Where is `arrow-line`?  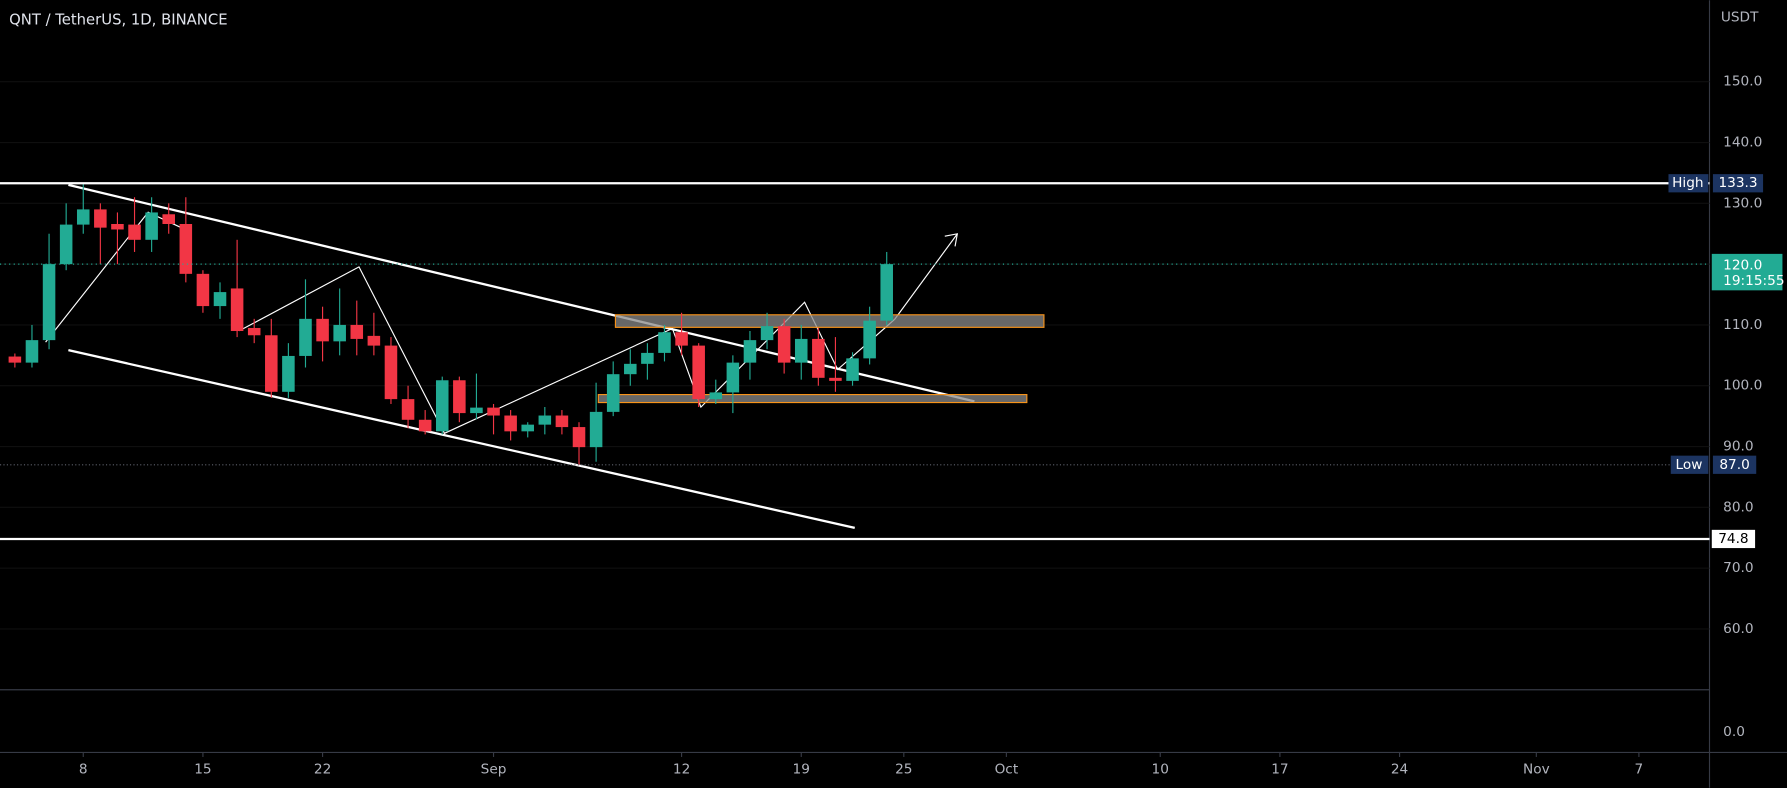
arrow-line is located at coordinates (926, 276).